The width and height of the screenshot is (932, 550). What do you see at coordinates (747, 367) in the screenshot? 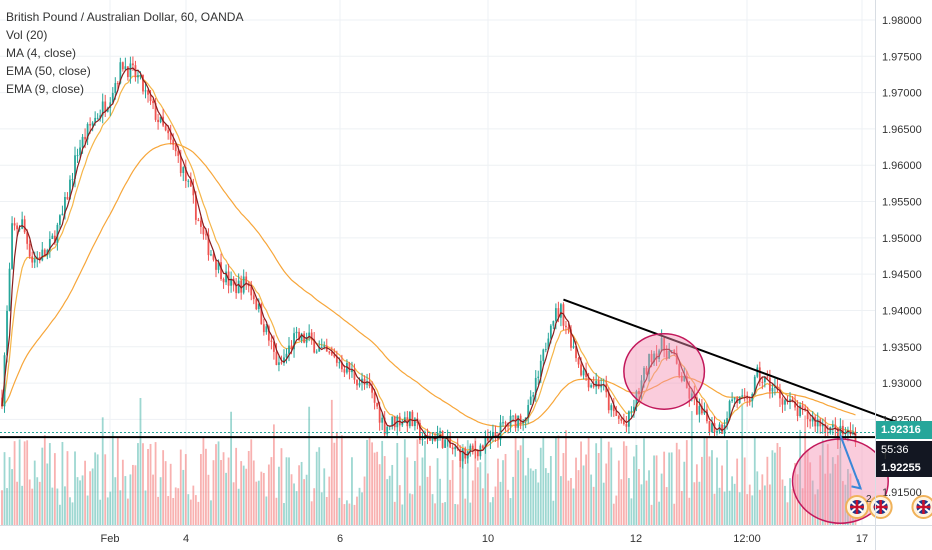
I see `descending-trendline` at bounding box center [747, 367].